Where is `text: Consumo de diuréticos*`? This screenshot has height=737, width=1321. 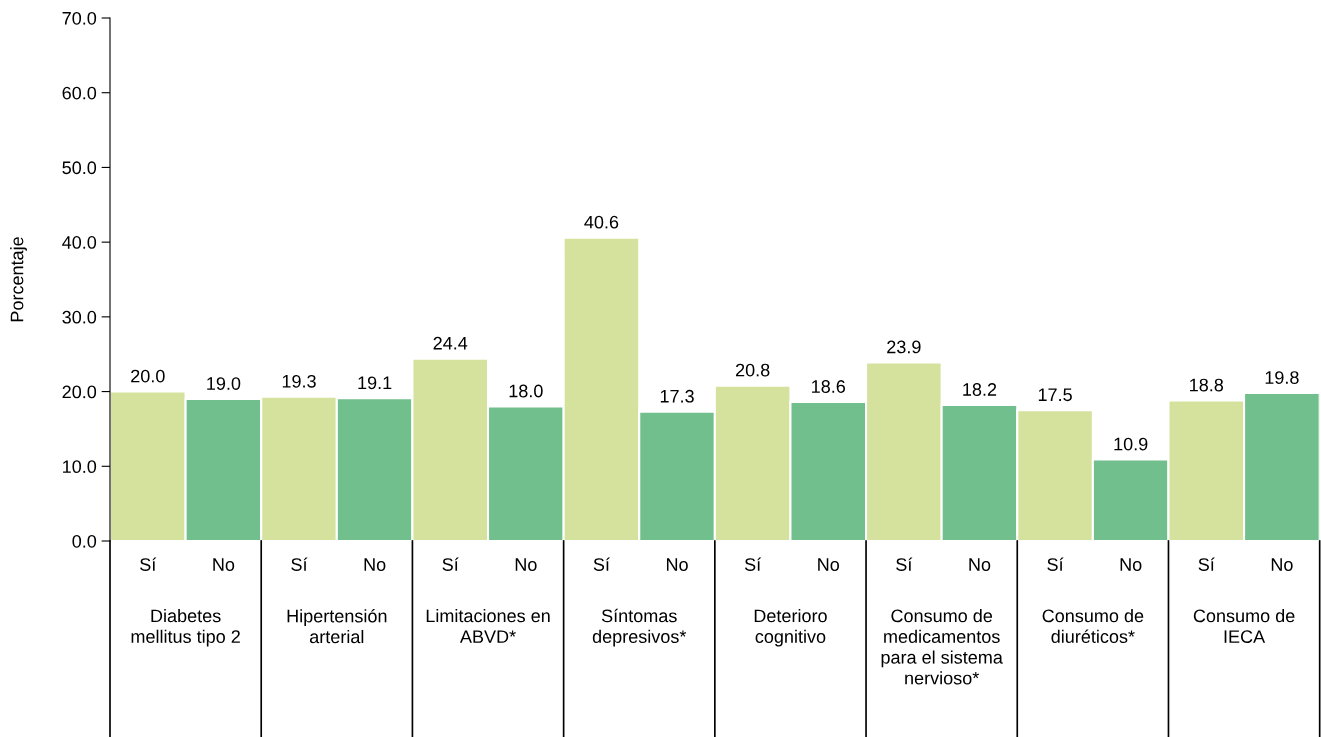 text: Consumo de diuréticos* is located at coordinates (1093, 626).